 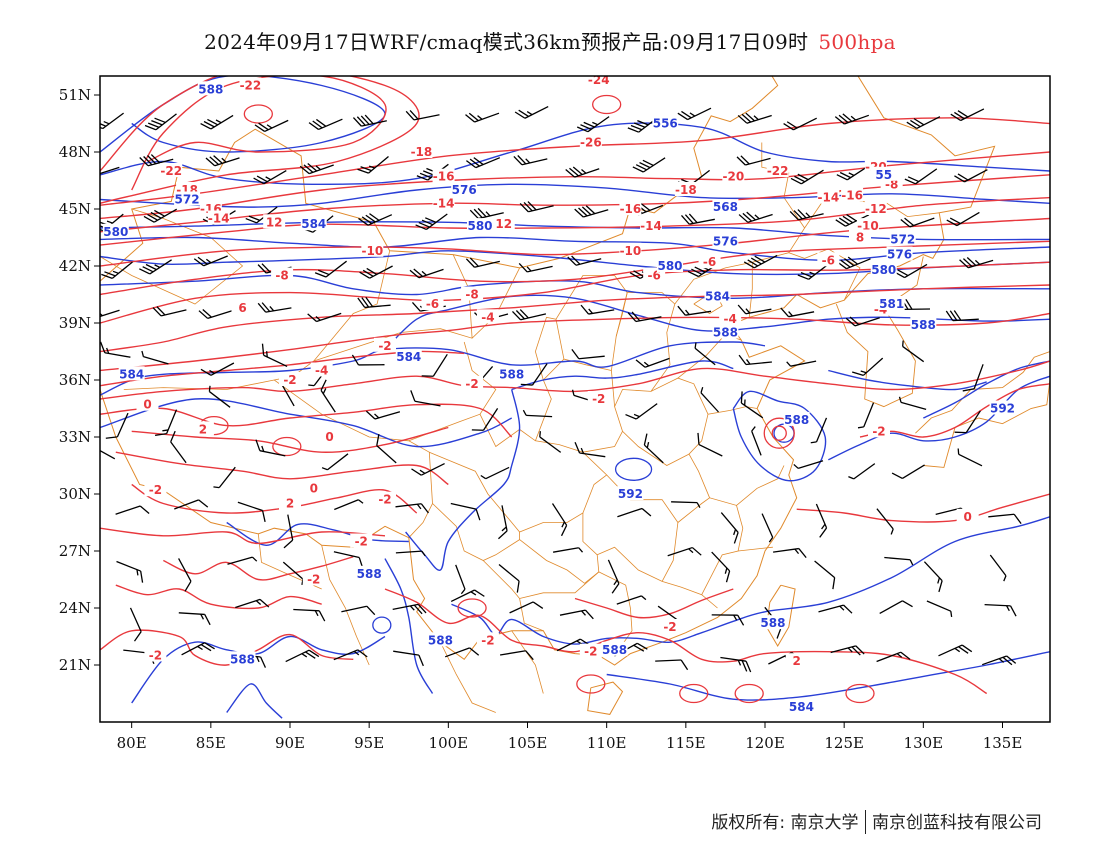 What do you see at coordinates (607, 743) in the screenshot?
I see `x-tick-label: 110E` at bounding box center [607, 743].